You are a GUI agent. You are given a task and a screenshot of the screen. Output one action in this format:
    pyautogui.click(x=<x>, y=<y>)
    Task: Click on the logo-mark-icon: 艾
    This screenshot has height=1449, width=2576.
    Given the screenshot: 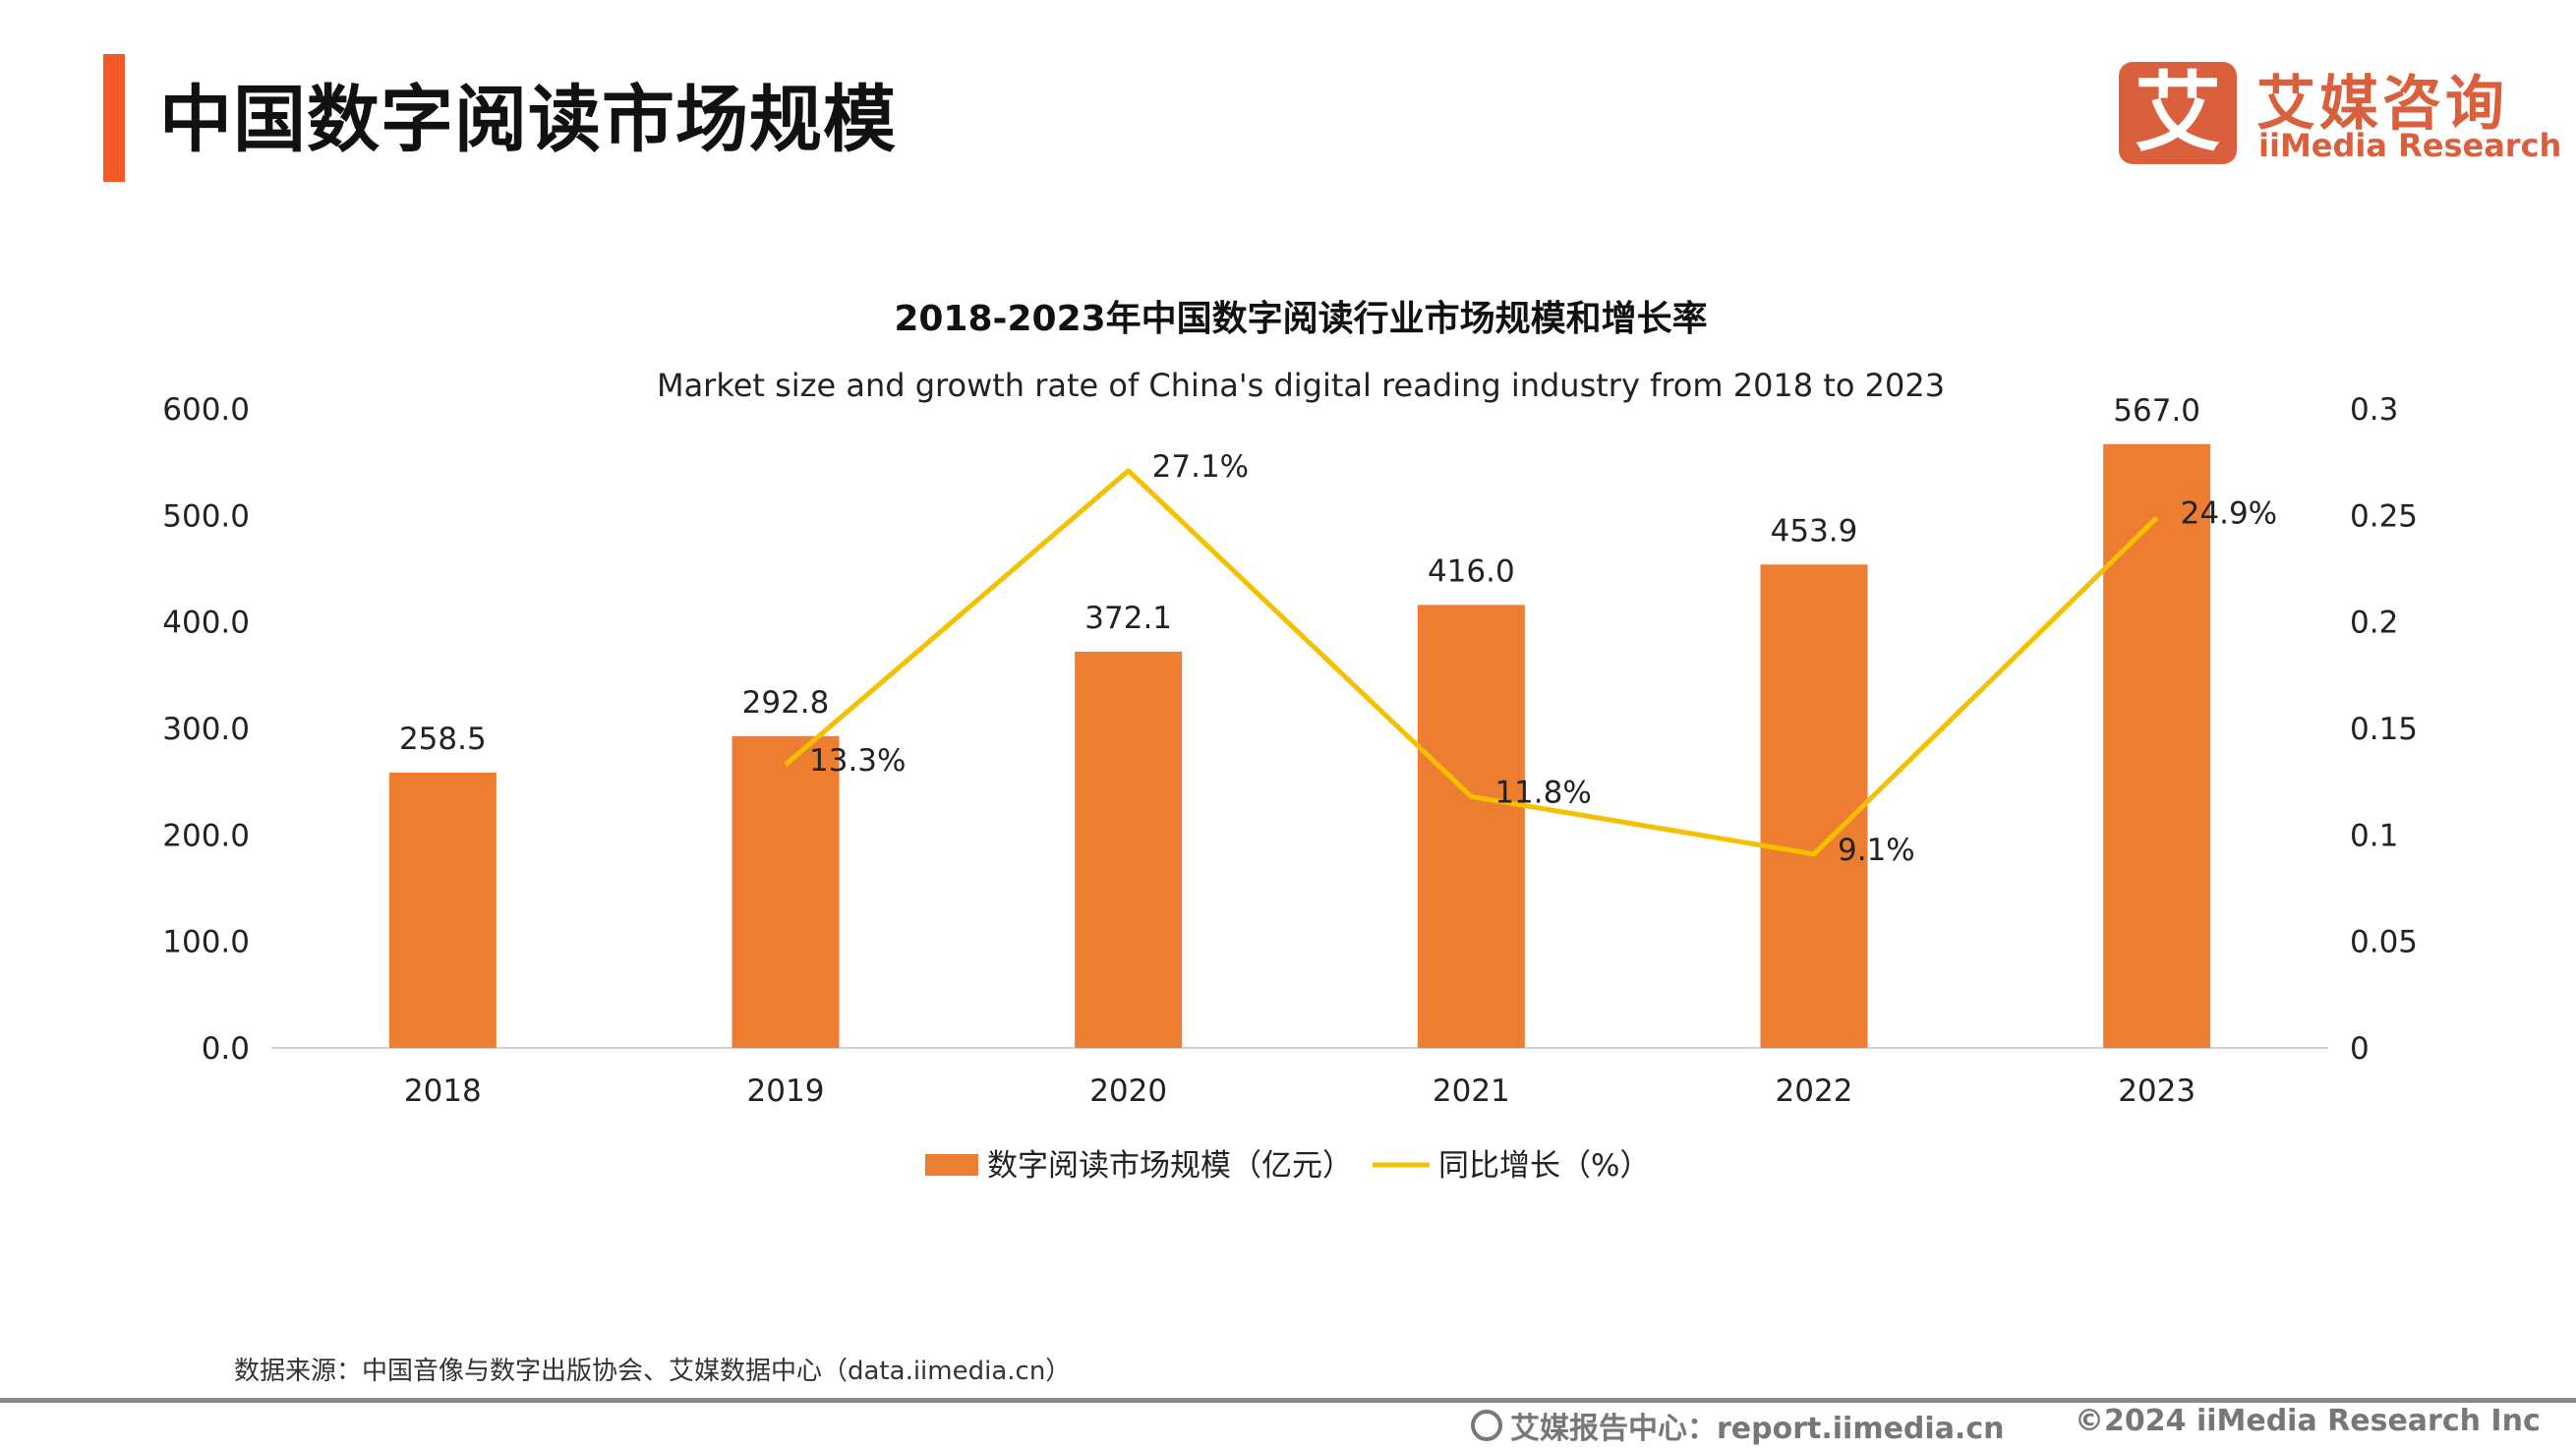 What is the action you would take?
    pyautogui.click(x=2178, y=113)
    